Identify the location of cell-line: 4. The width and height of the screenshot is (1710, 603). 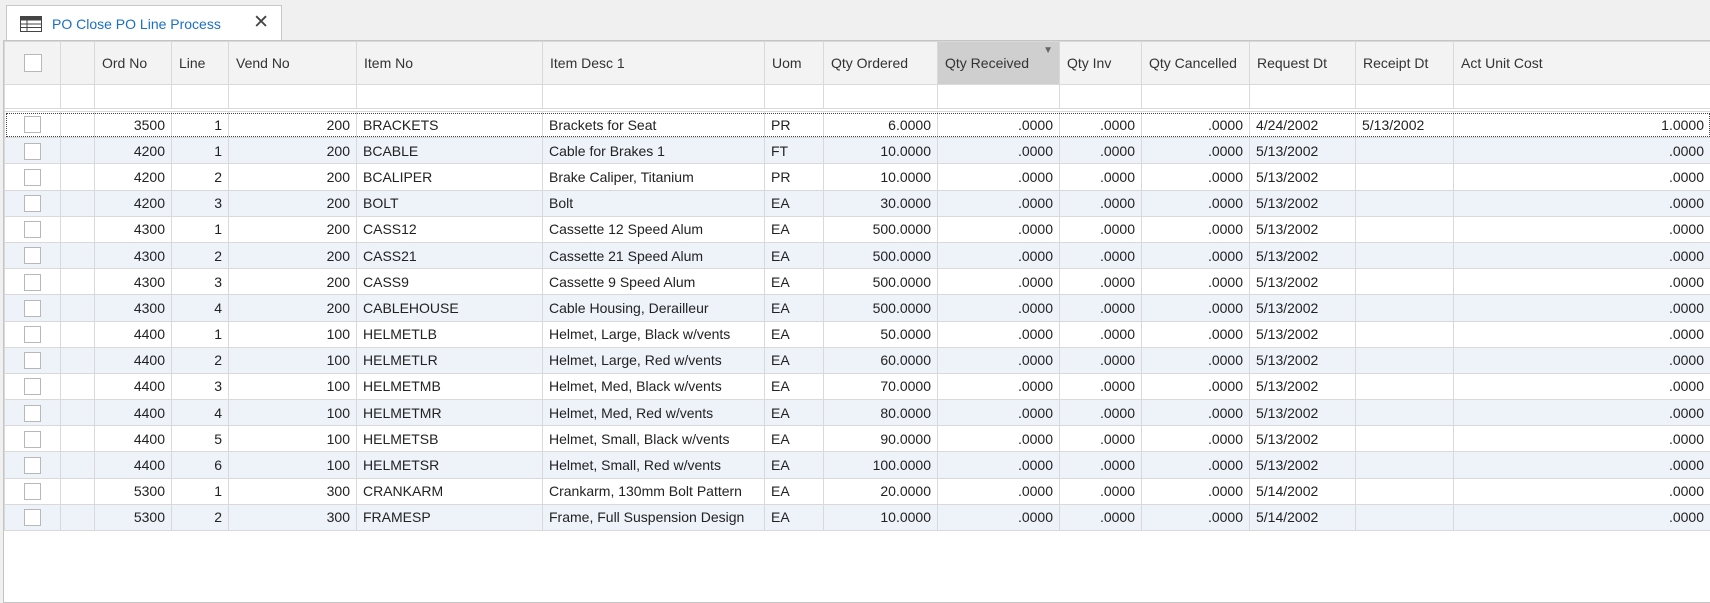
(200, 308).